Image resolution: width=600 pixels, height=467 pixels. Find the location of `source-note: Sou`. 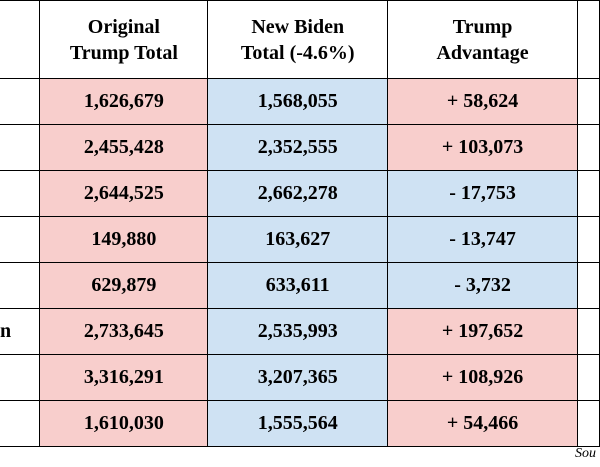

source-note: Sou is located at coordinates (585, 453).